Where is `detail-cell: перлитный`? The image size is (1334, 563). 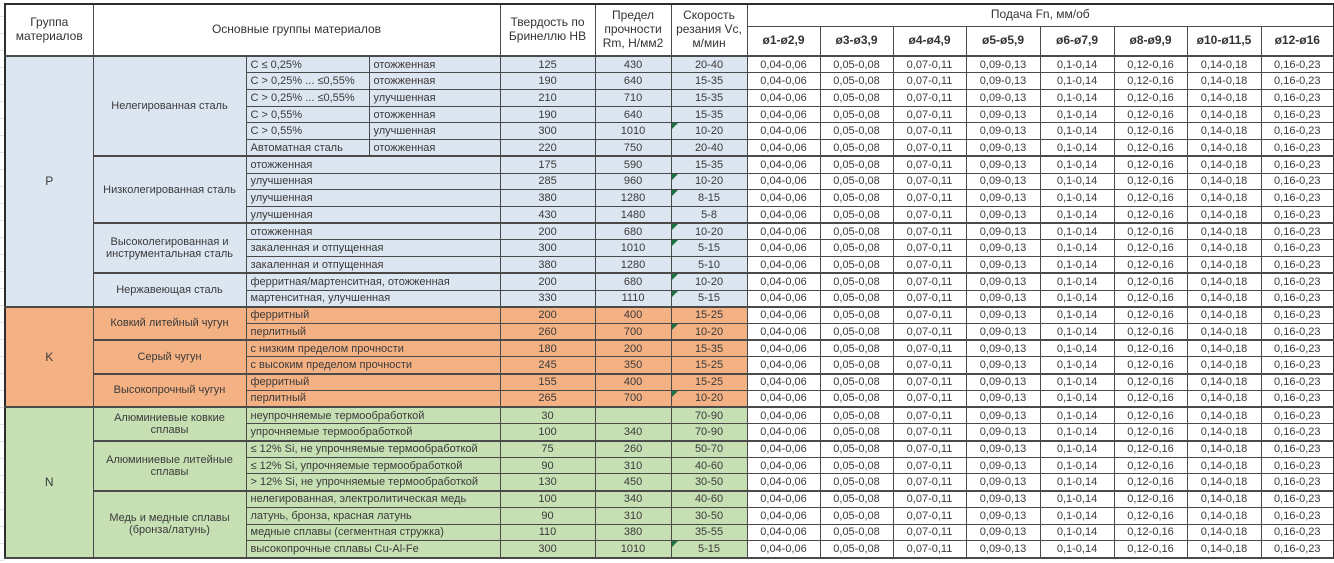 detail-cell: перлитный is located at coordinates (373, 332).